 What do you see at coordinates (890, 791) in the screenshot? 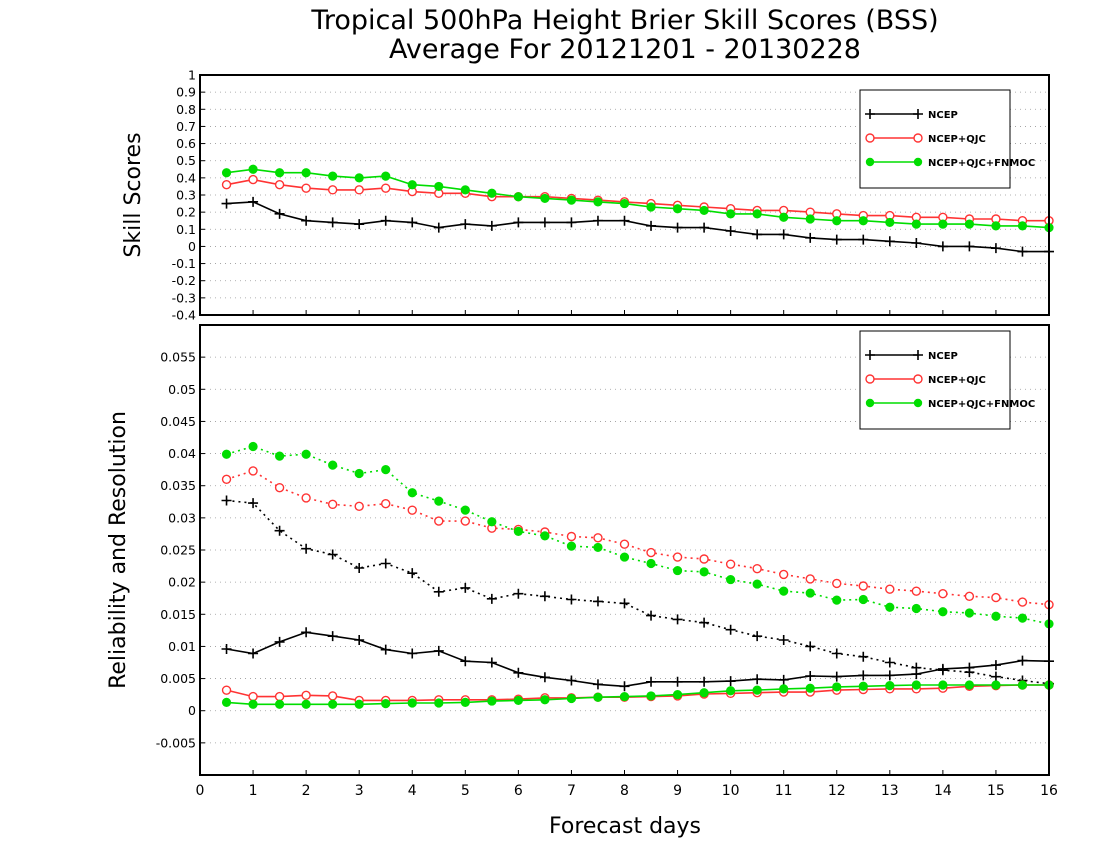
I see `x-tick-label: 13` at bounding box center [890, 791].